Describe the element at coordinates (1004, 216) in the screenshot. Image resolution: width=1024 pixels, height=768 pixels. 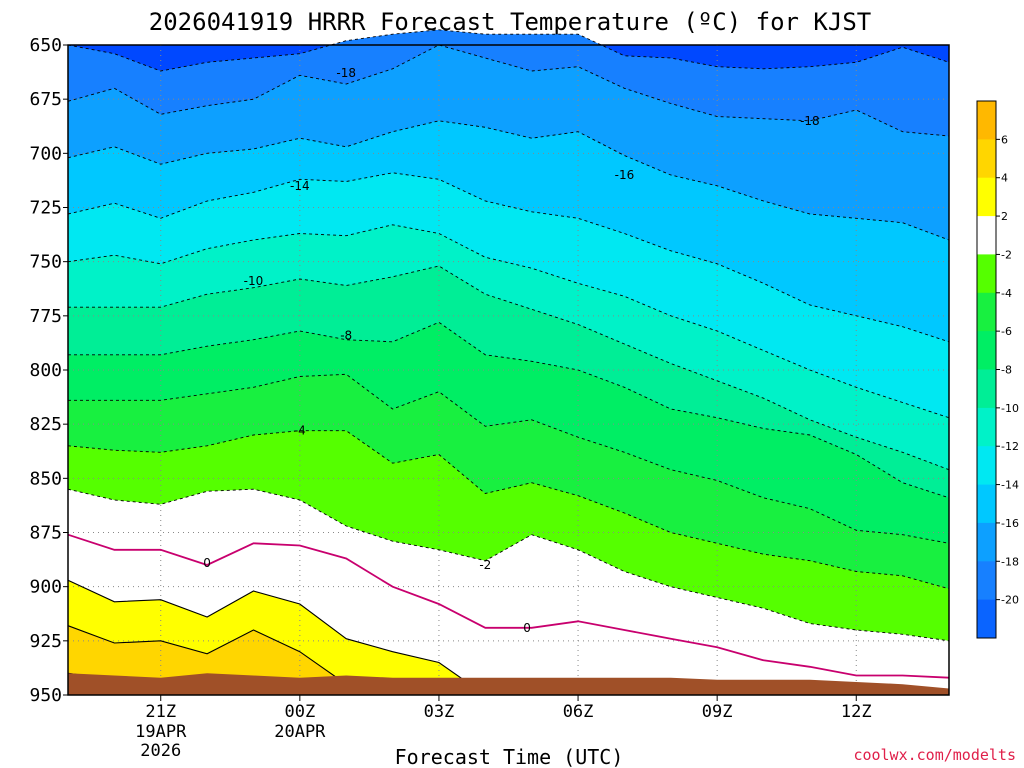
I see `colorbar-label: 2` at that location.